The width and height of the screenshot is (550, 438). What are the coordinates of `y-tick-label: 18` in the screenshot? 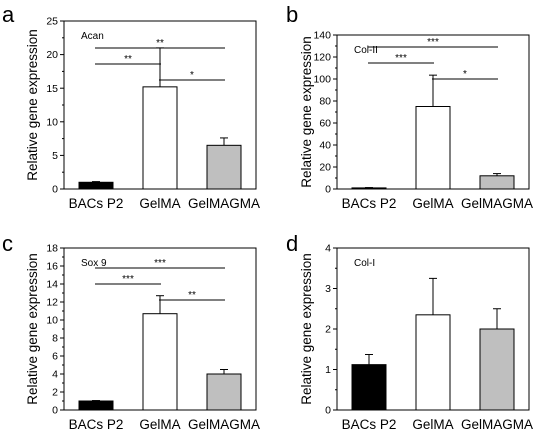 It's located at (52, 249).